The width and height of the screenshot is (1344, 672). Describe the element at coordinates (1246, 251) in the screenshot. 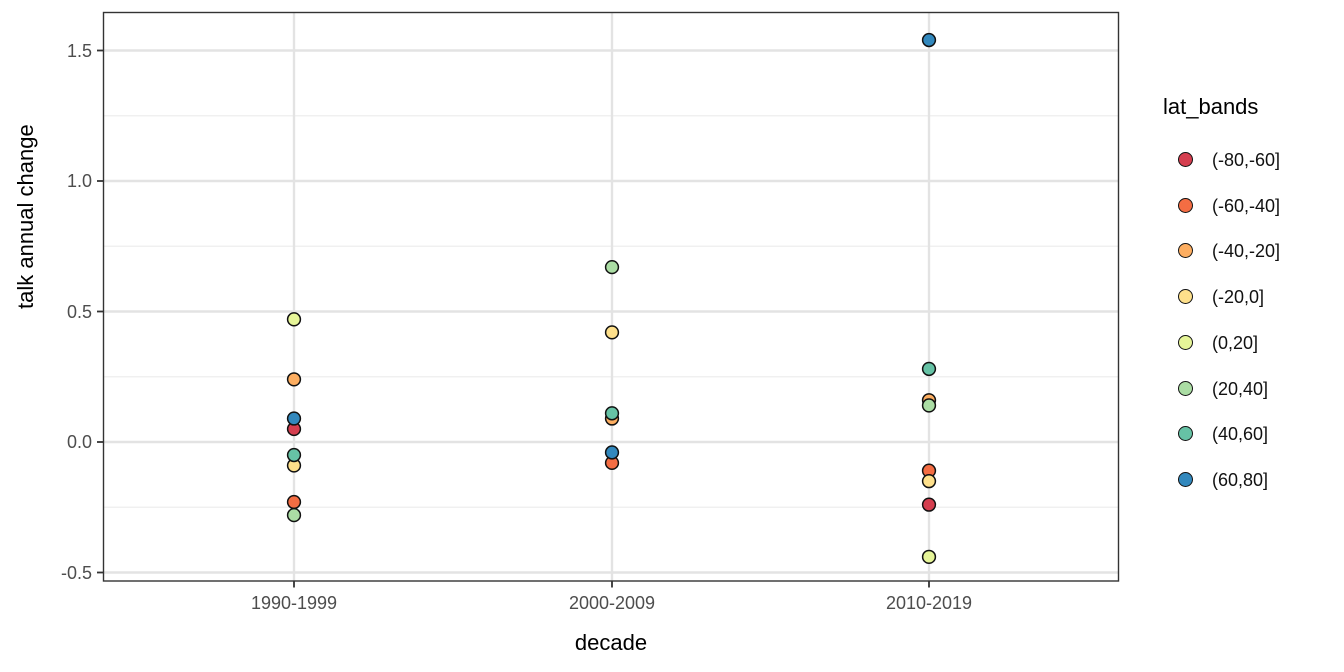

I see `legend-item-label: (-40,-20]` at that location.